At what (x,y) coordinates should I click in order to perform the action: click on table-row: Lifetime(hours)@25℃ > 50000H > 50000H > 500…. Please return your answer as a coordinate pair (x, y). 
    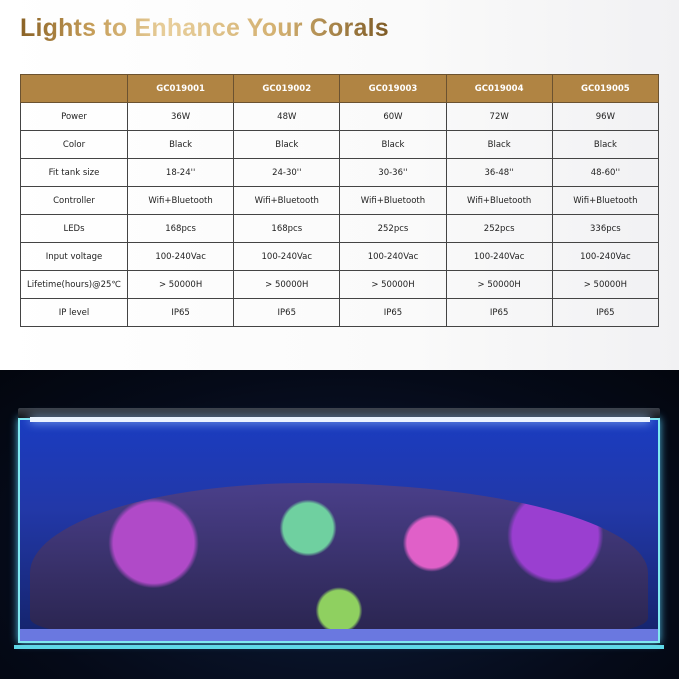
    Looking at the image, I should click on (340, 284).